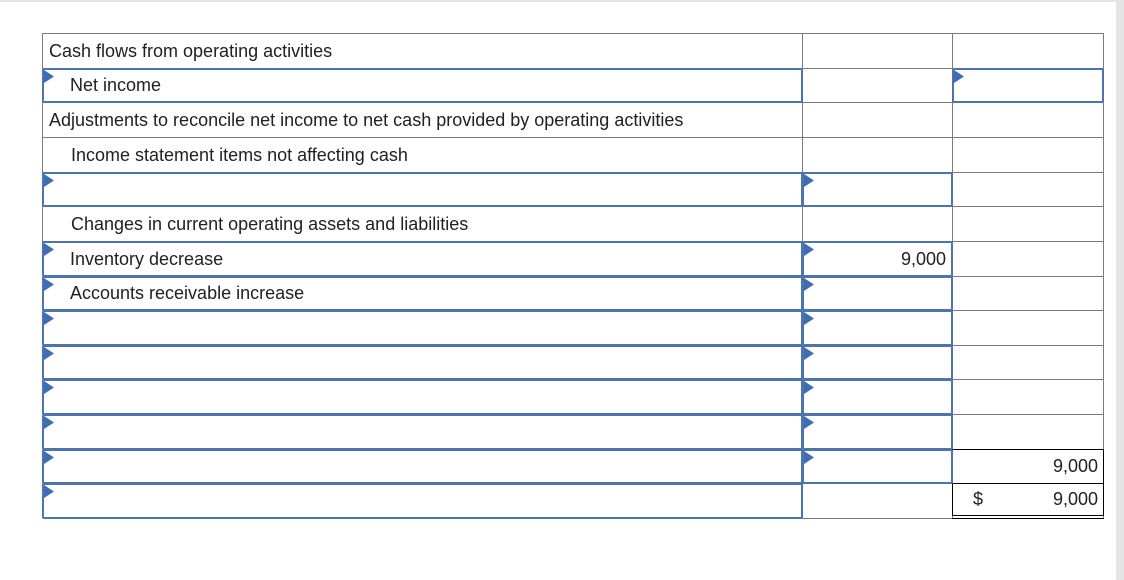  What do you see at coordinates (147, 258) in the screenshot?
I see `cell-value-text: Inventory decrease` at bounding box center [147, 258].